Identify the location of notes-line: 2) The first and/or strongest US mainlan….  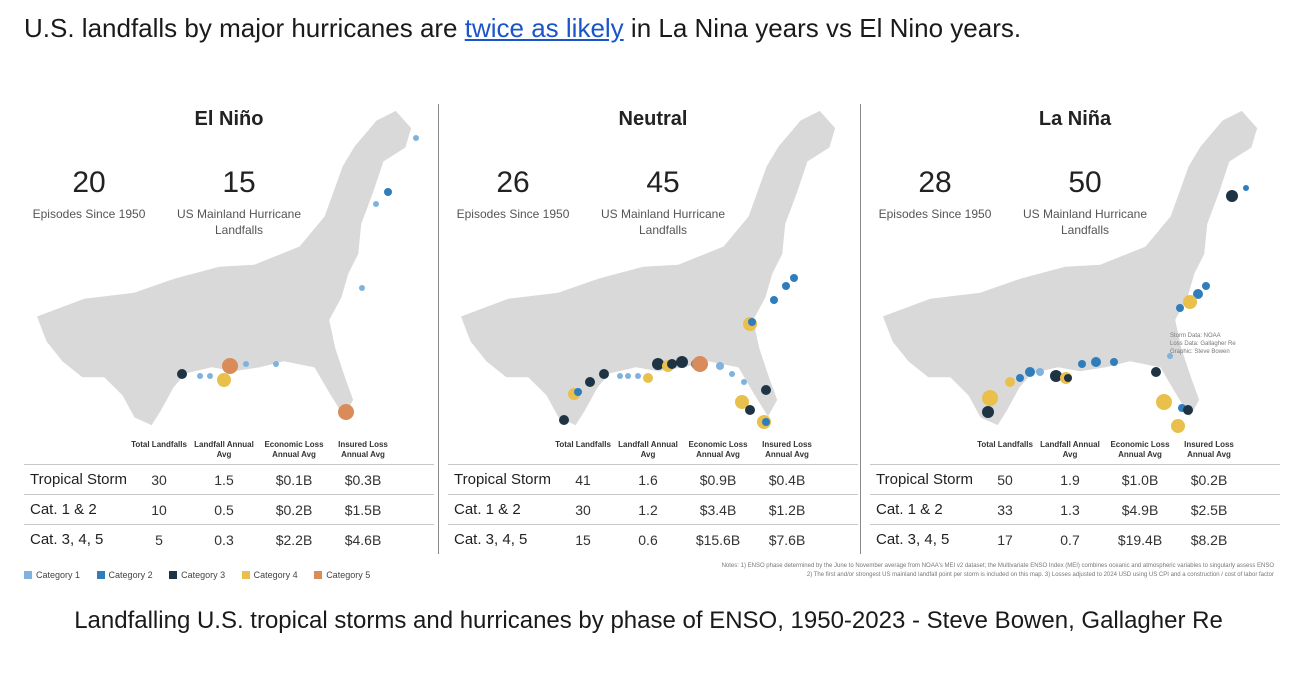
(1040, 575).